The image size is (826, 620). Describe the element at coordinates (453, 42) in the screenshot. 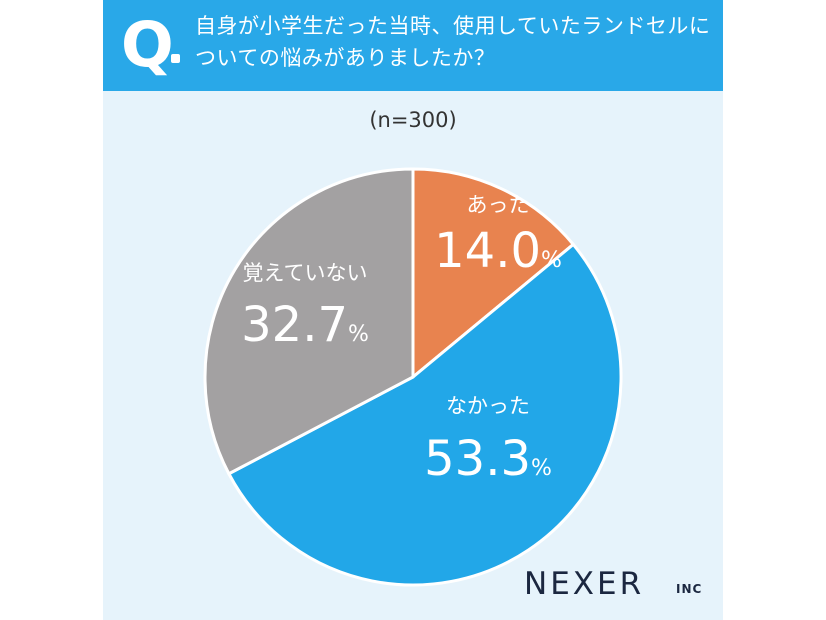

I see `question-text: 自身が小学生だった当時、使用していたランドセルについての悩みがありましたか？` at that location.